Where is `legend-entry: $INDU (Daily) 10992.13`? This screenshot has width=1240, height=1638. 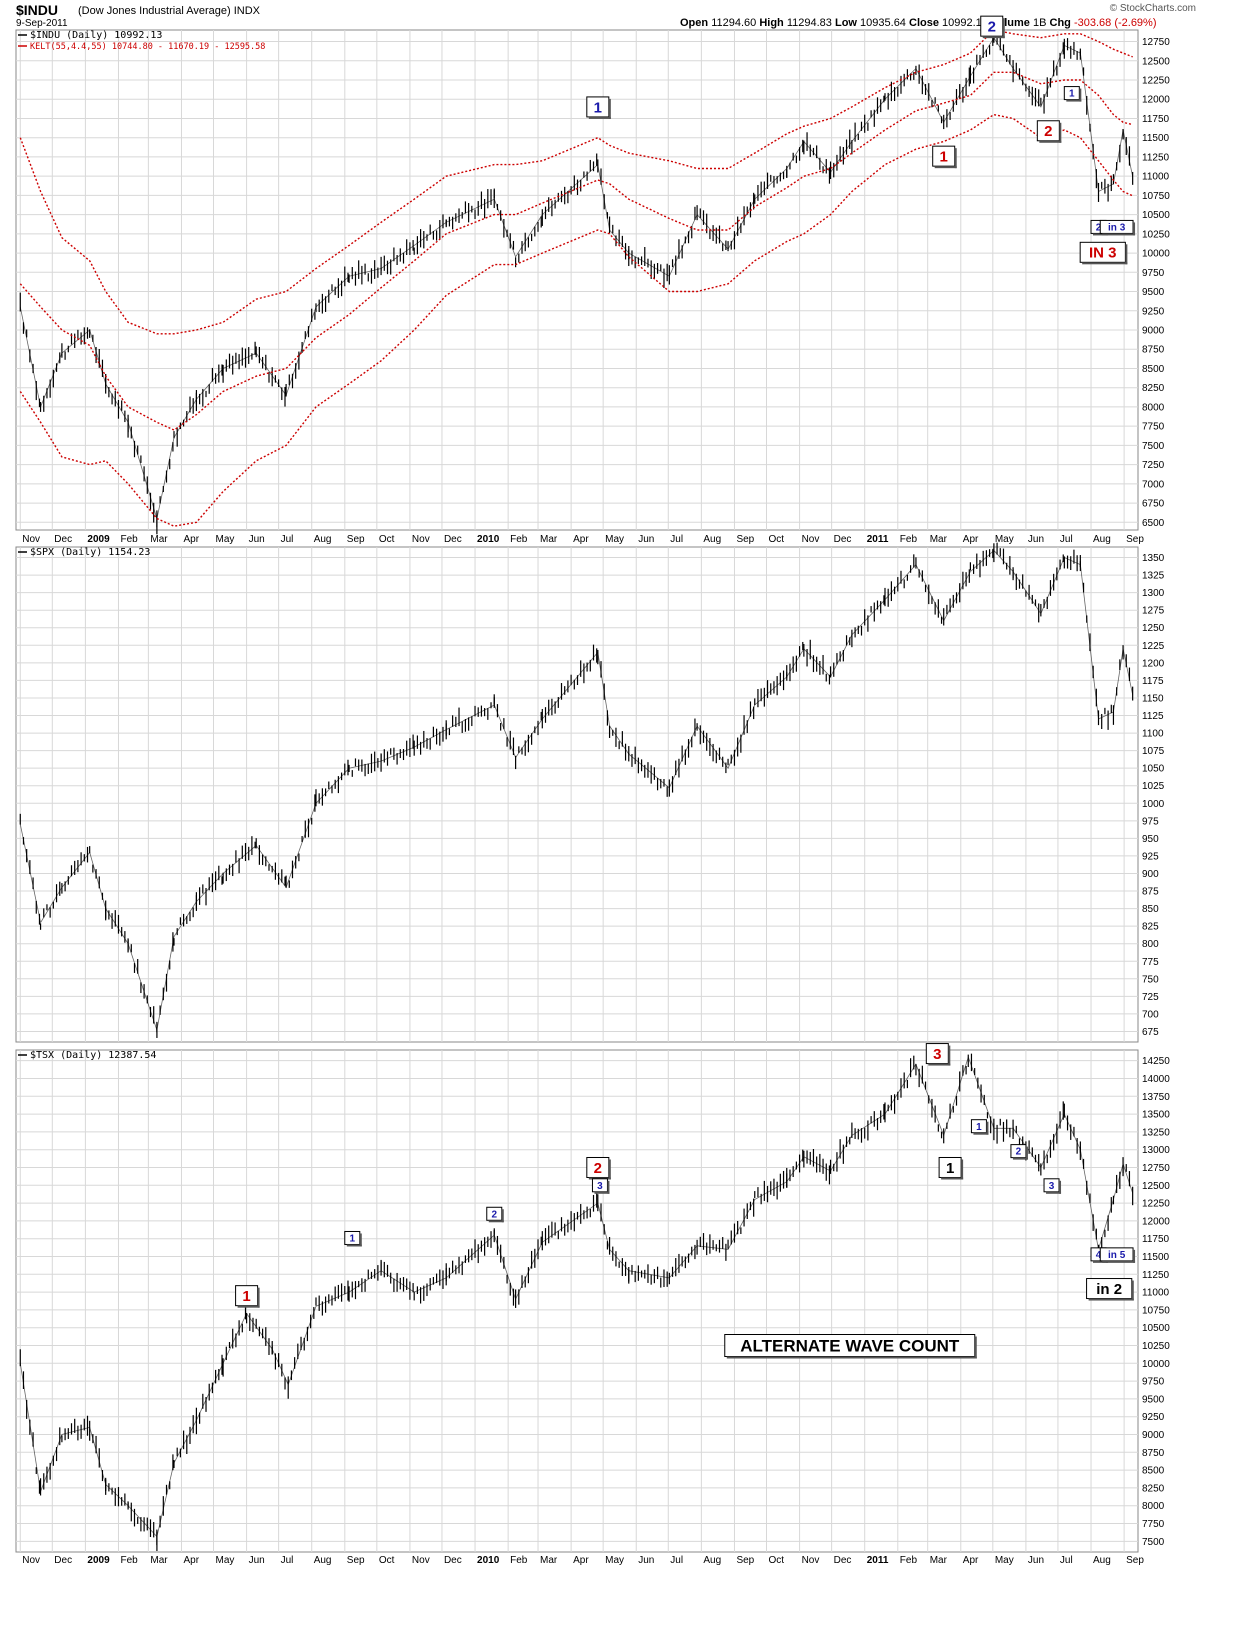 legend-entry: $INDU (Daily) 10992.13 is located at coordinates (96, 35).